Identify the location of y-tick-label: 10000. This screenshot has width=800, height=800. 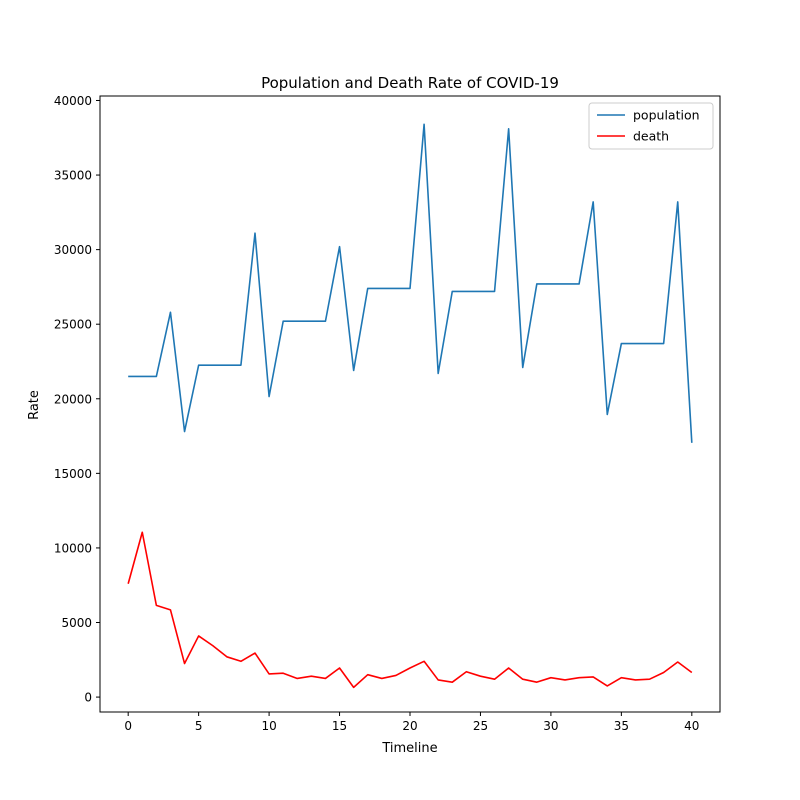
(73, 548).